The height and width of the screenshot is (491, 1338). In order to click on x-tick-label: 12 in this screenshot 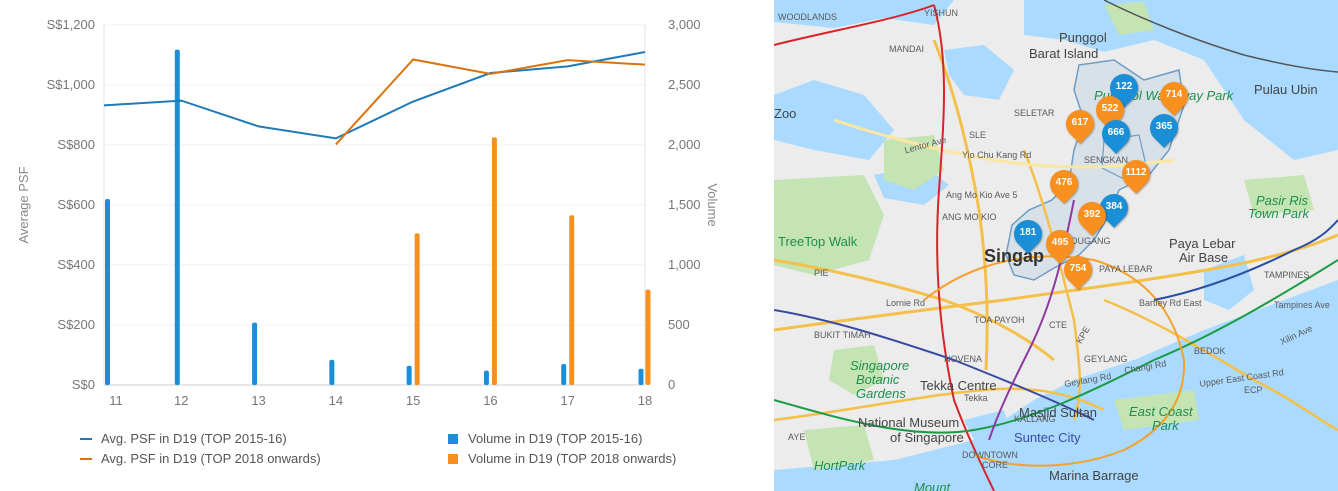, I will do `click(181, 400)`.